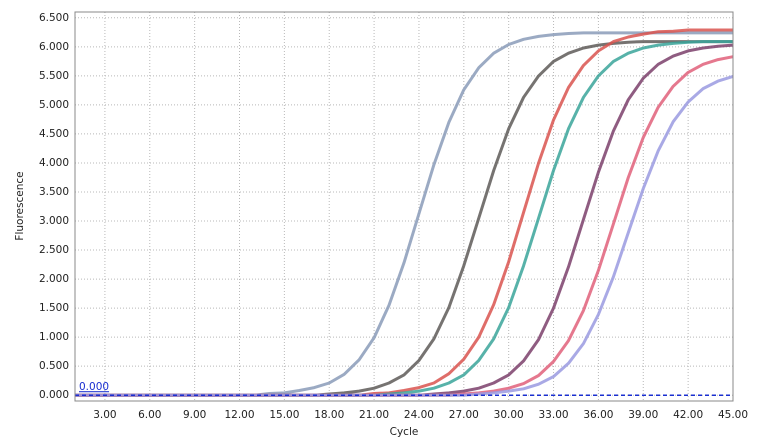 This screenshot has height=439, width=768. What do you see at coordinates (104, 415) in the screenshot?
I see `x-tick-label: 3.00` at bounding box center [104, 415].